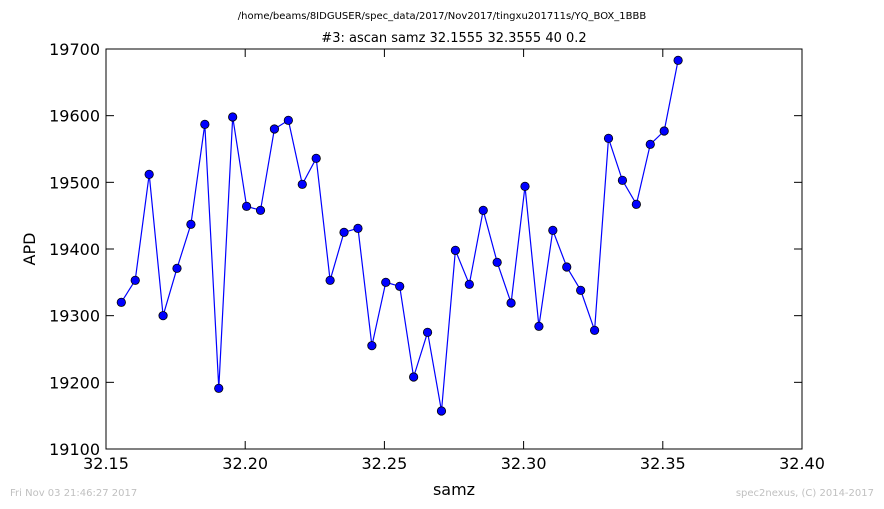  Describe the element at coordinates (663, 463) in the screenshot. I see `x-tick-label: 32.35` at that location.